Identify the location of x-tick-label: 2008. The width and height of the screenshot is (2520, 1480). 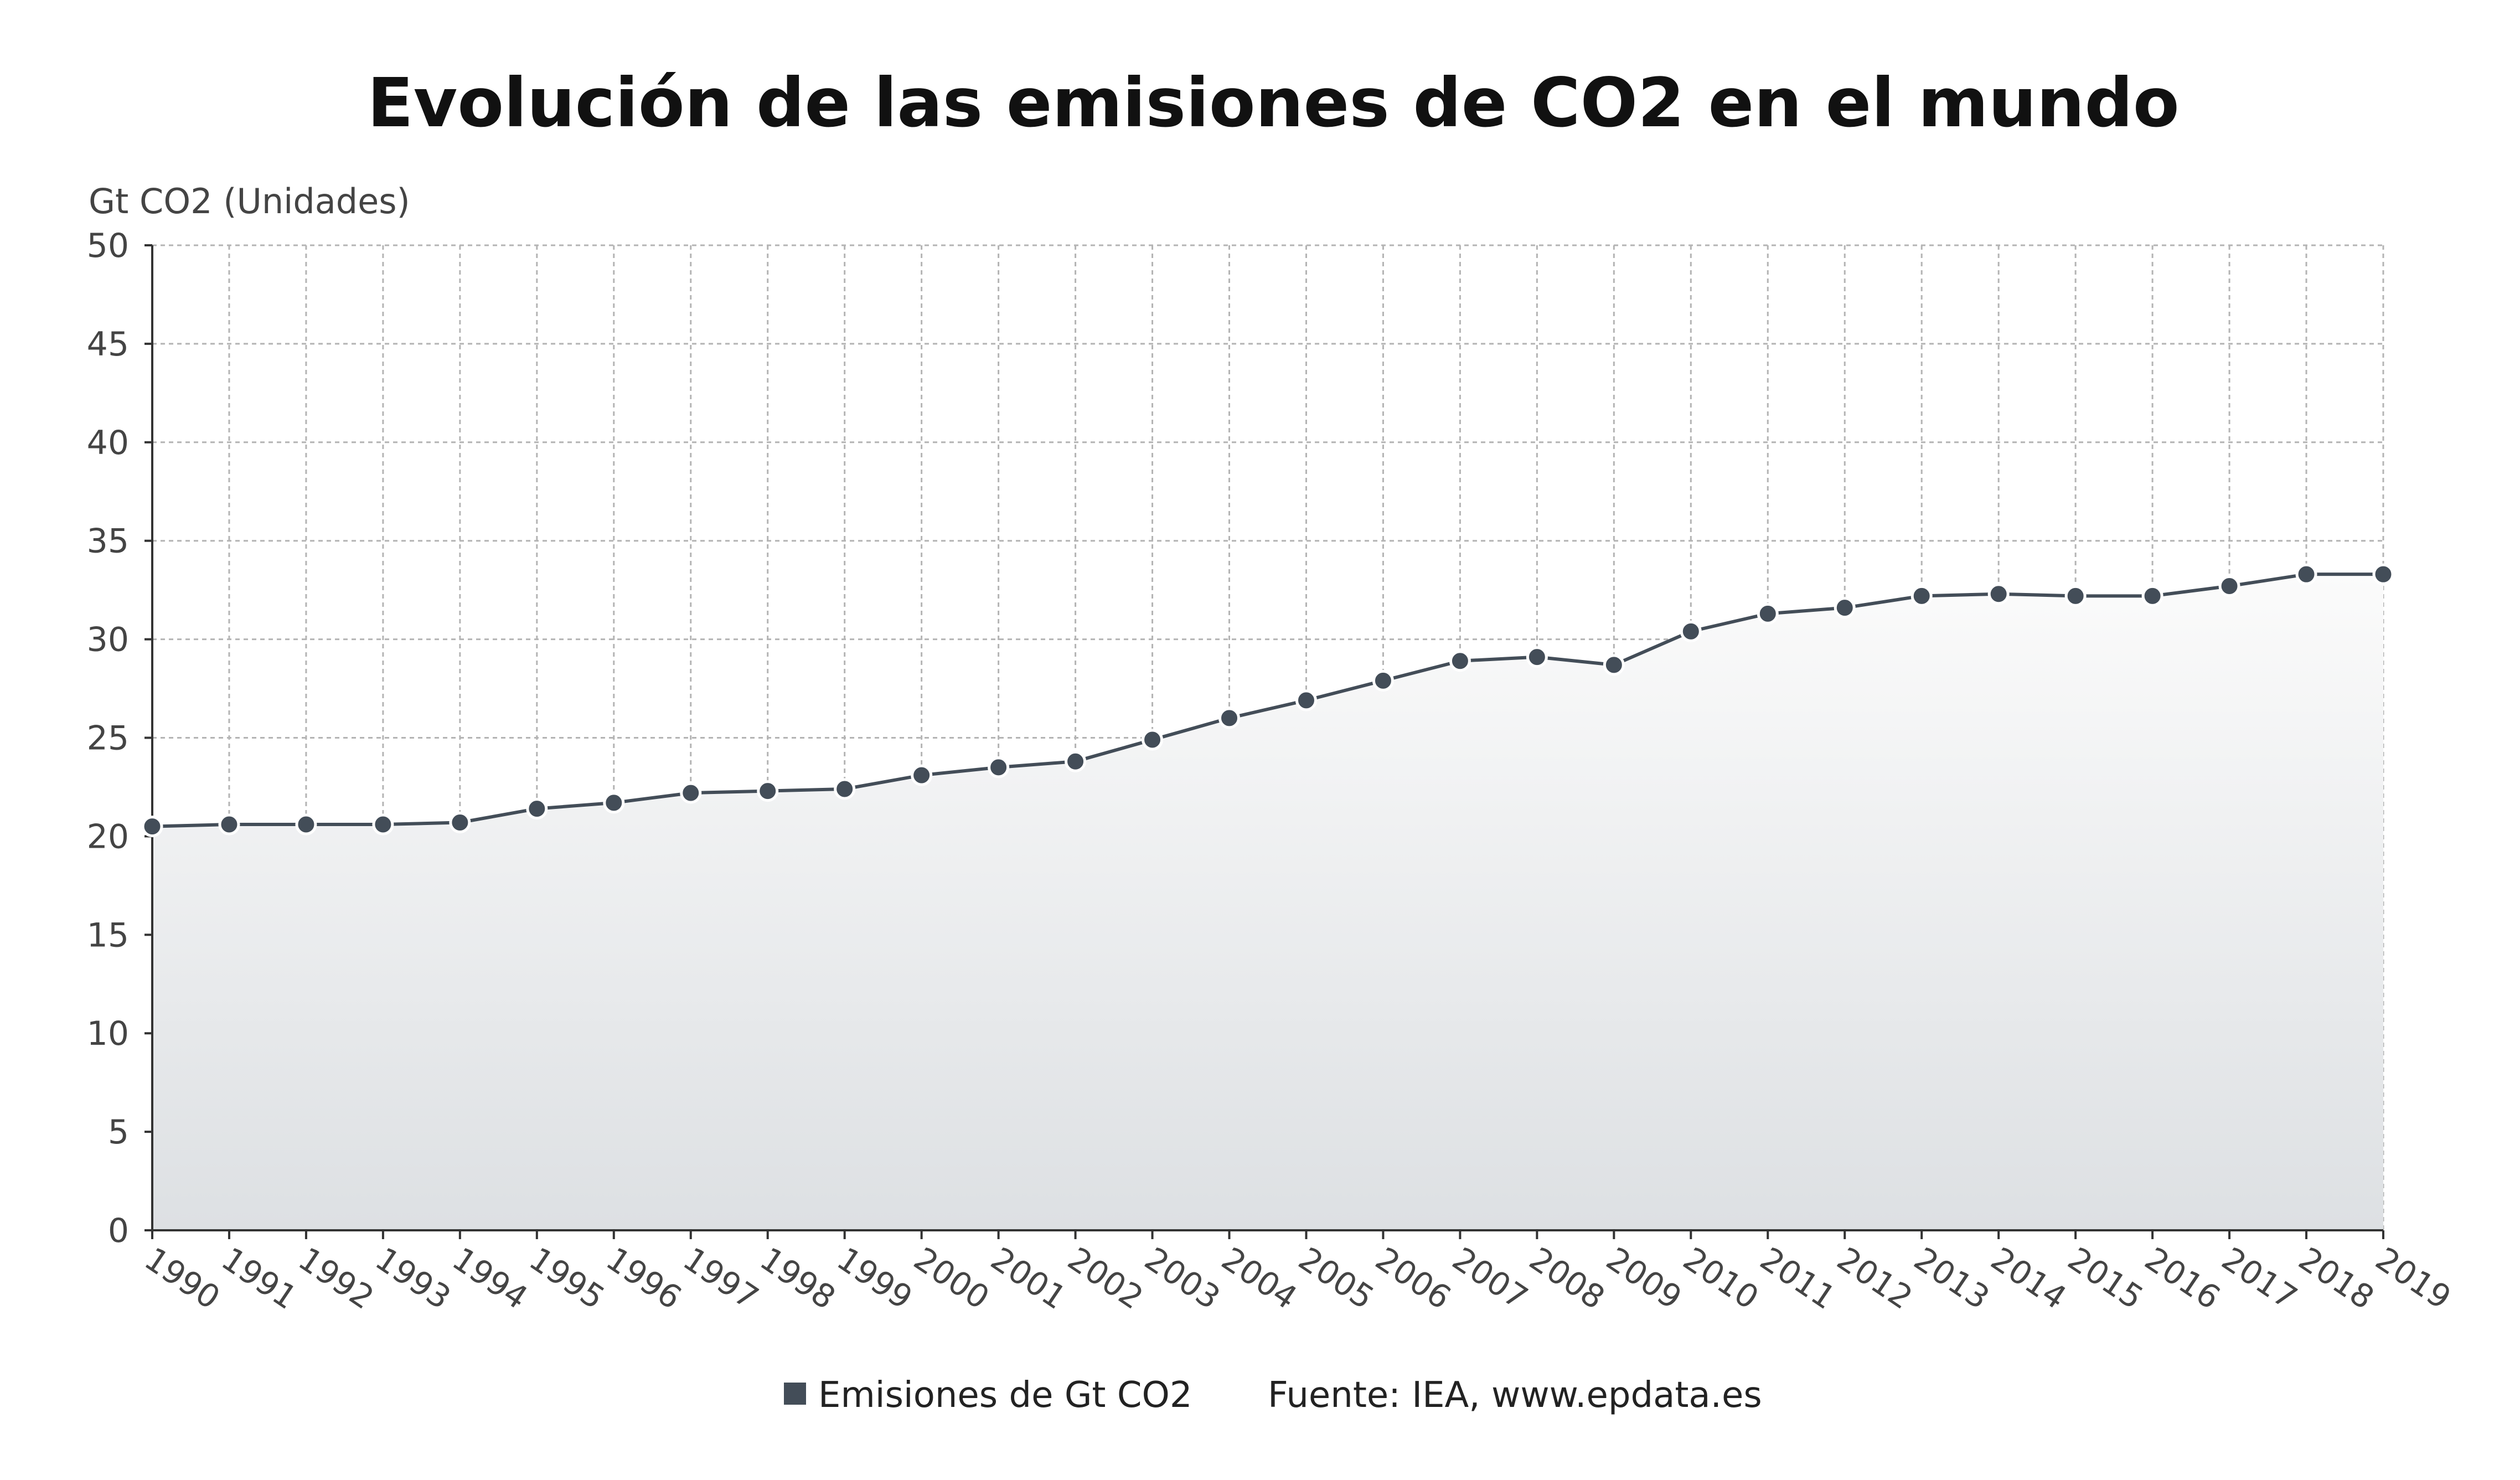
(1568, 1278).